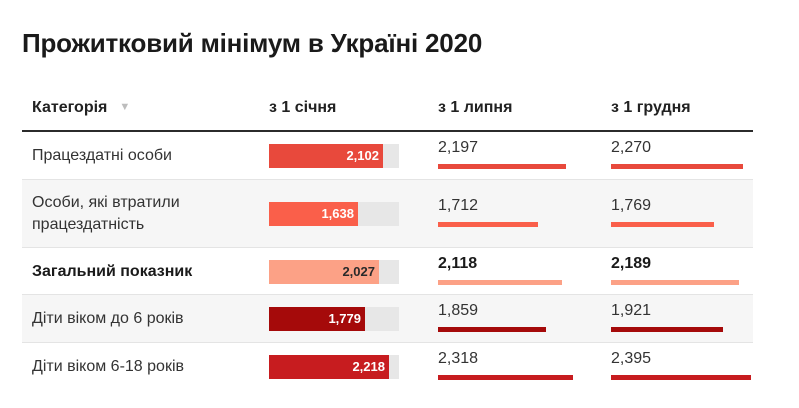  What do you see at coordinates (108, 318) in the screenshot?
I see `category-label: Діти віком до 6 років` at bounding box center [108, 318].